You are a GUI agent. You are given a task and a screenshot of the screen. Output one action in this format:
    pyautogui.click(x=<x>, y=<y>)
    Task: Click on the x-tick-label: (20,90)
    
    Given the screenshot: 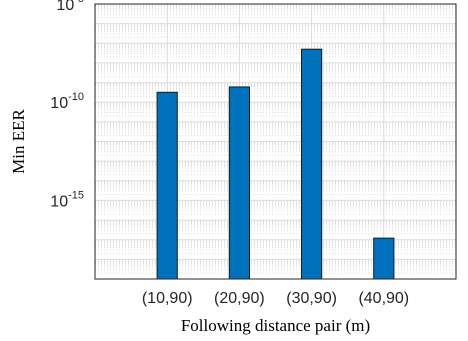 What is the action you would take?
    pyautogui.click(x=239, y=298)
    